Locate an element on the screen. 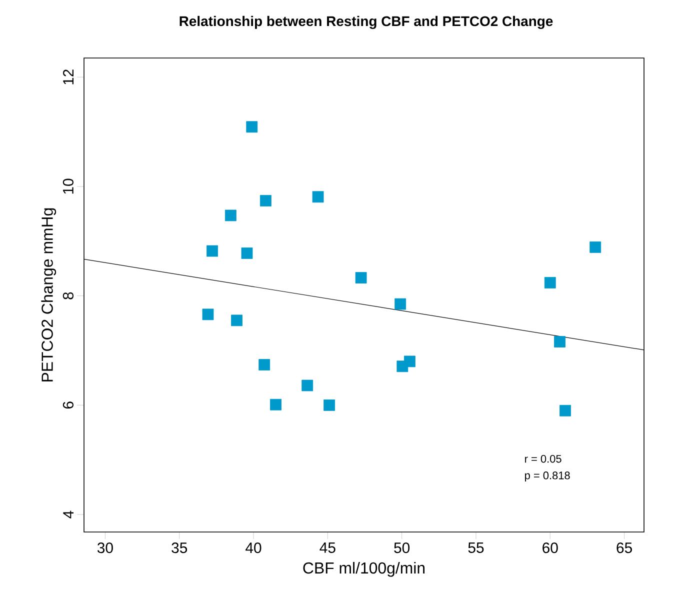 Image resolution: width=678 pixels, height=609 pixels. x-tick-label: 30 is located at coordinates (105, 548).